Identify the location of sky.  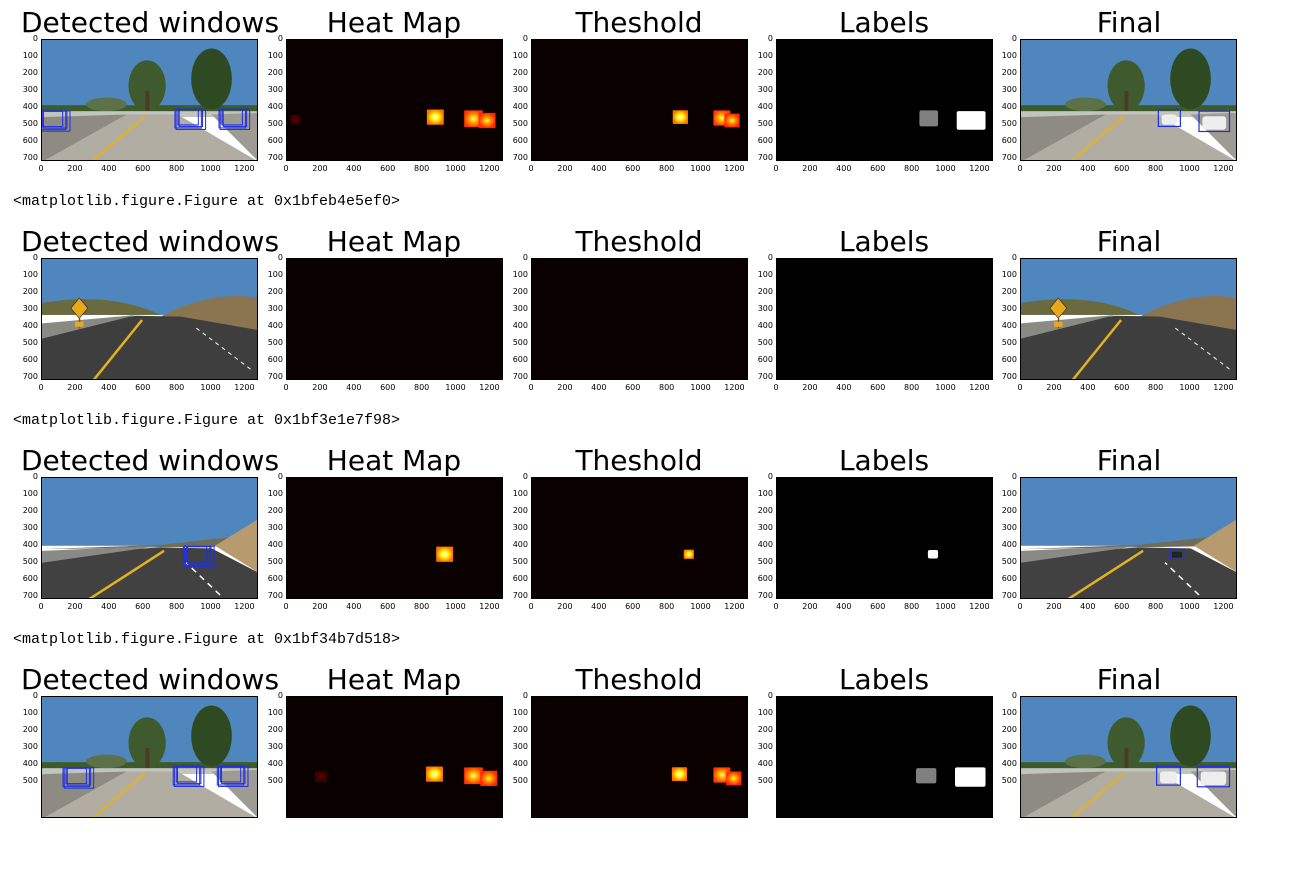
(149, 512).